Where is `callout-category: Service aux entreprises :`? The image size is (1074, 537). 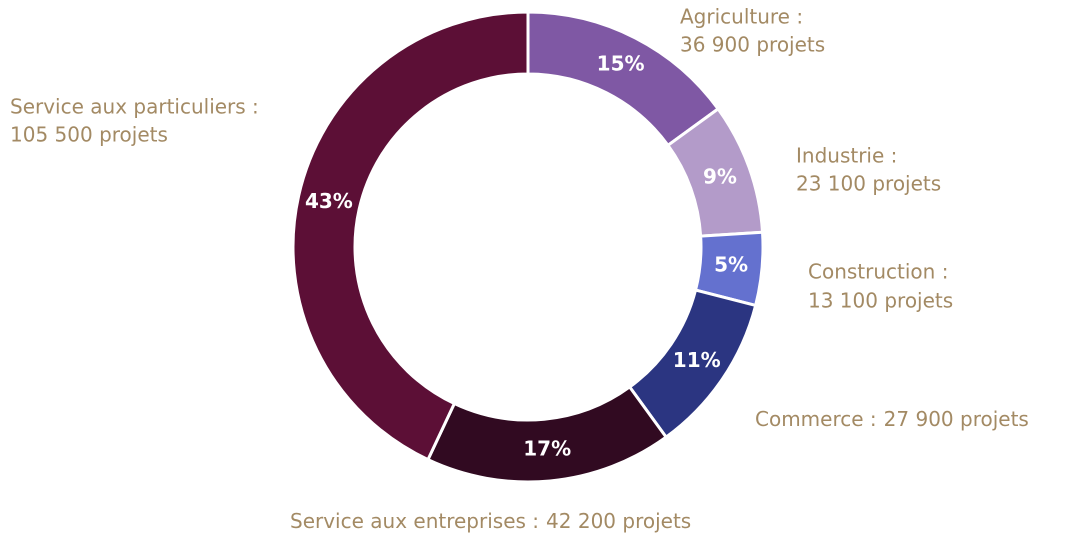
callout-category: Service aux entreprises : is located at coordinates (414, 521).